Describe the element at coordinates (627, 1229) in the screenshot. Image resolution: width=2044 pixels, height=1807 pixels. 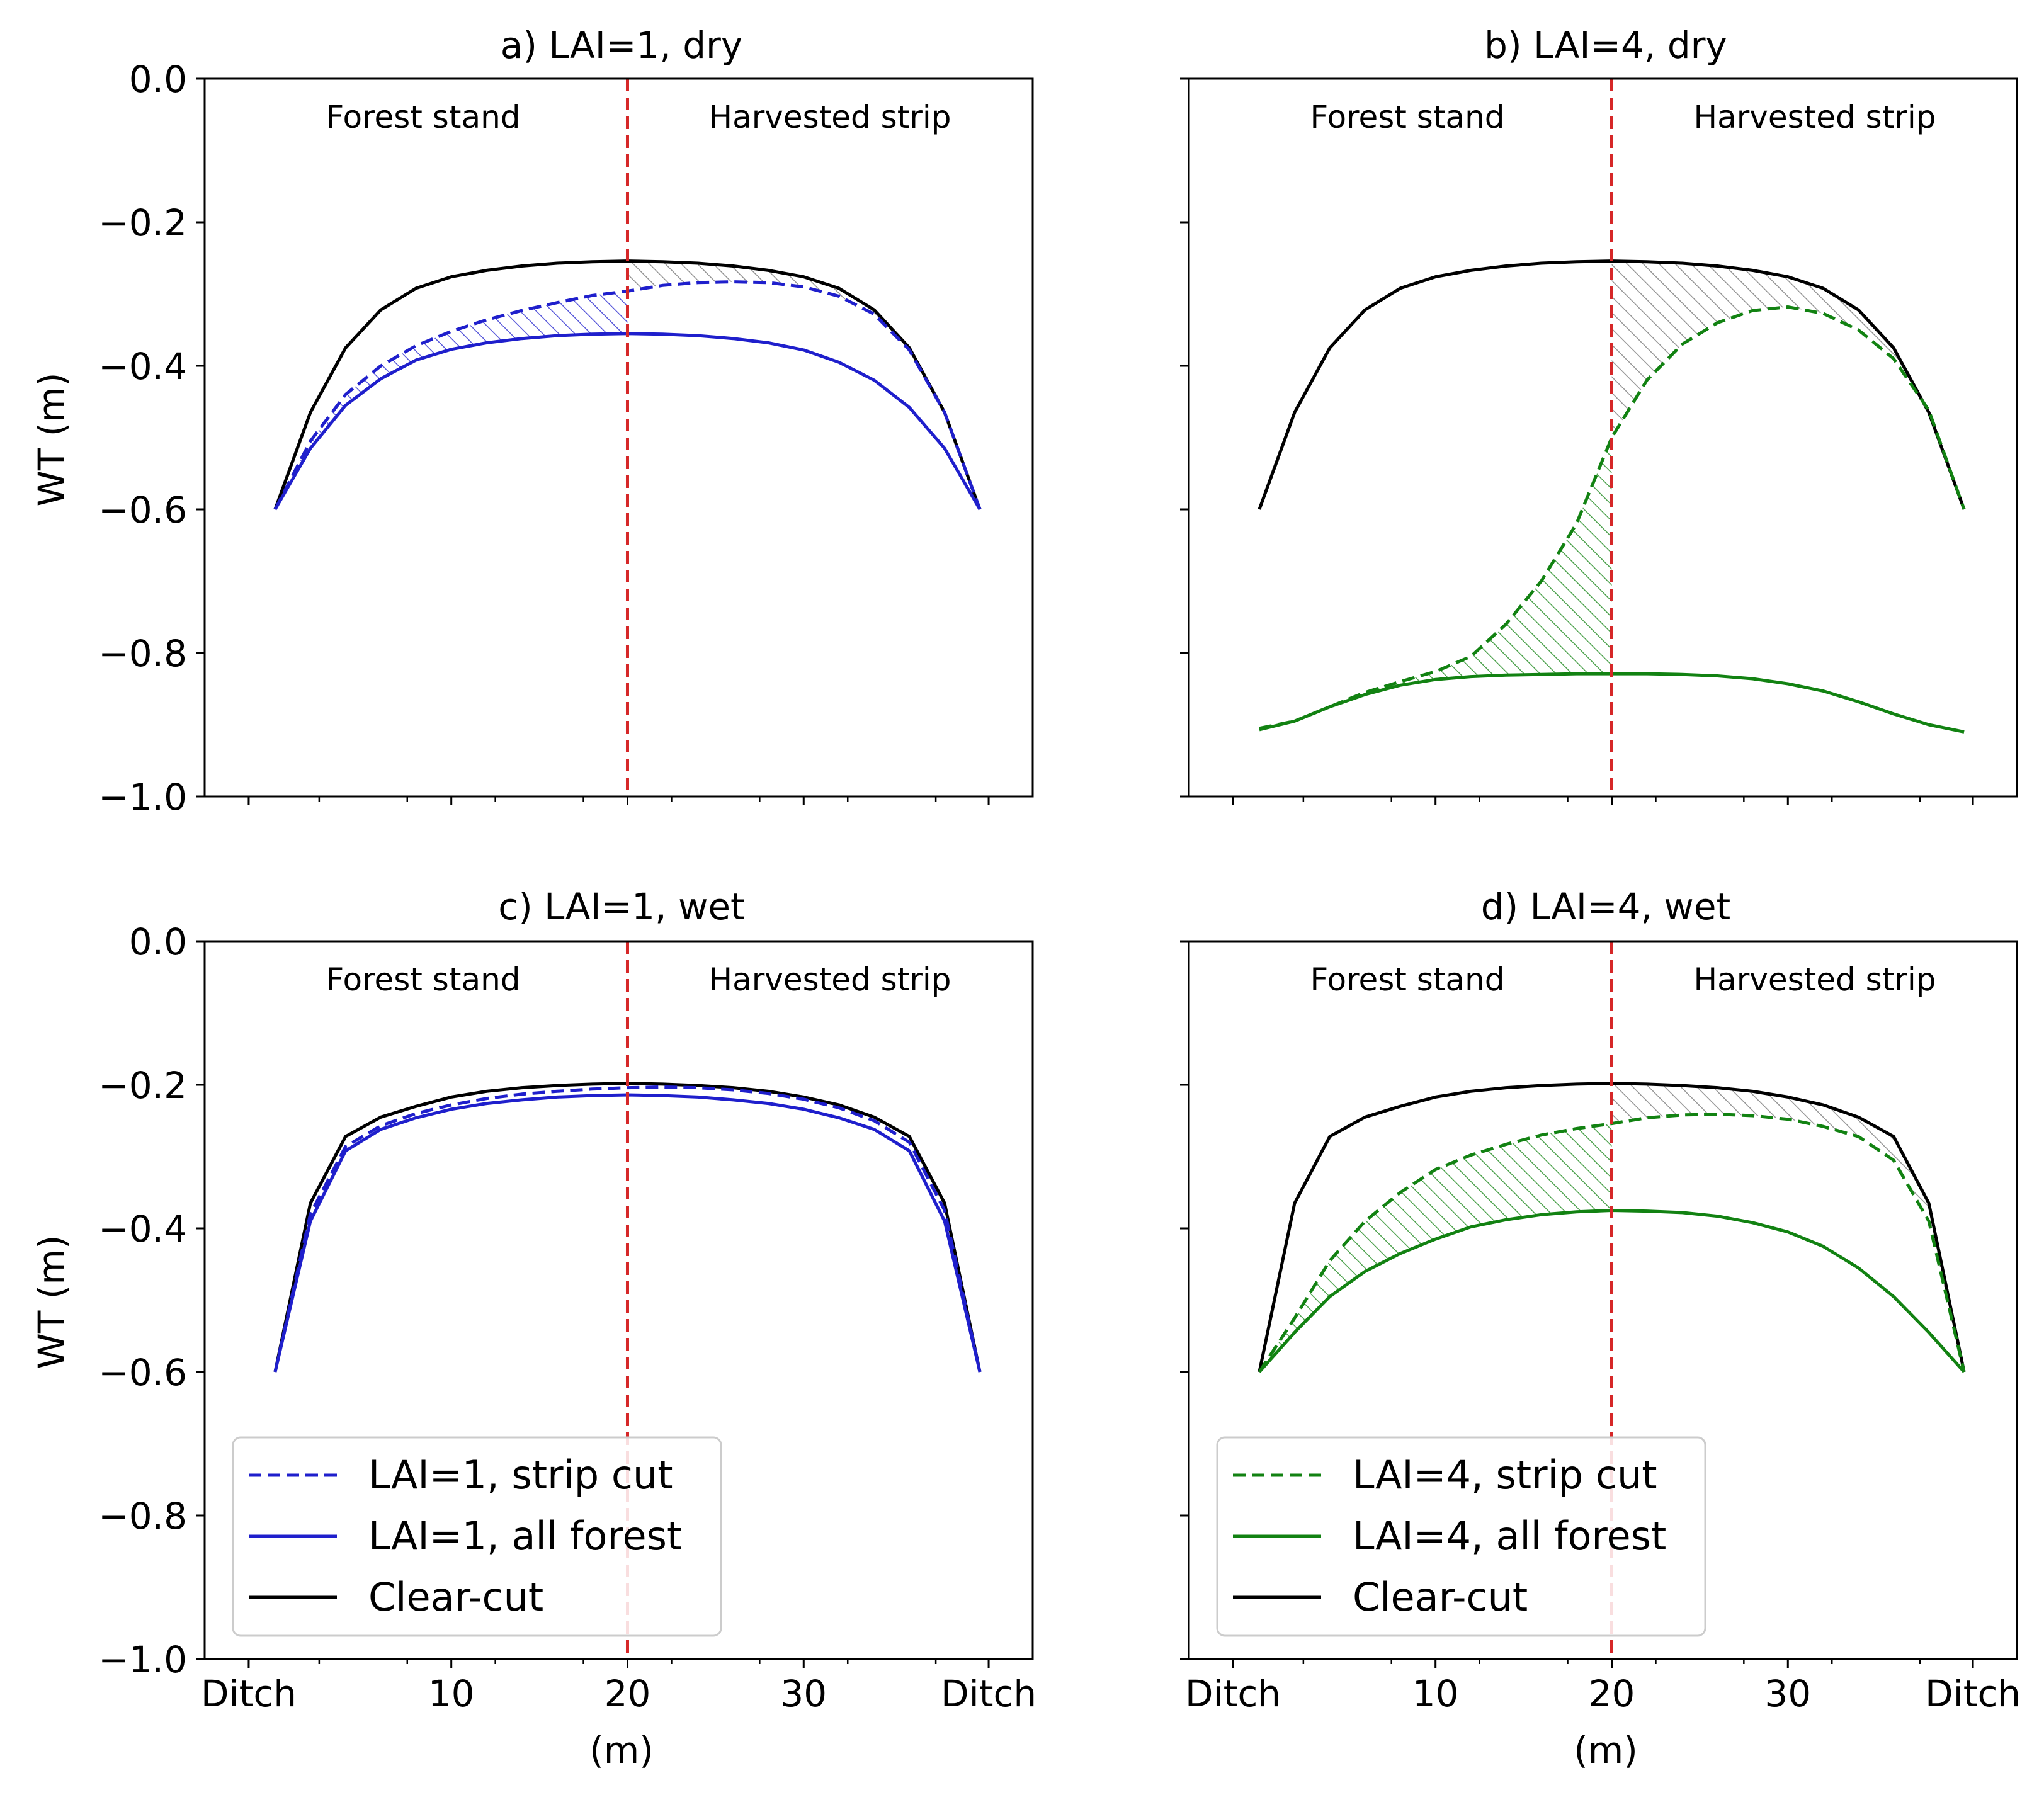
I see `series-line-lai-1-strip-cut` at that location.